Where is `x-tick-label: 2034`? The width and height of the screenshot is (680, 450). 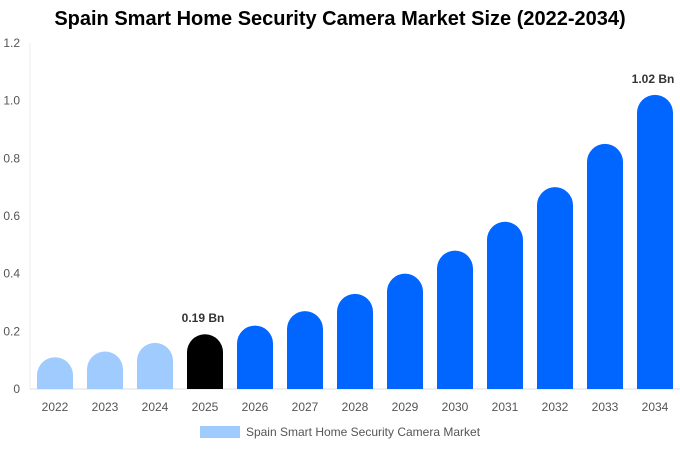
x-tick-label: 2034 is located at coordinates (655, 407).